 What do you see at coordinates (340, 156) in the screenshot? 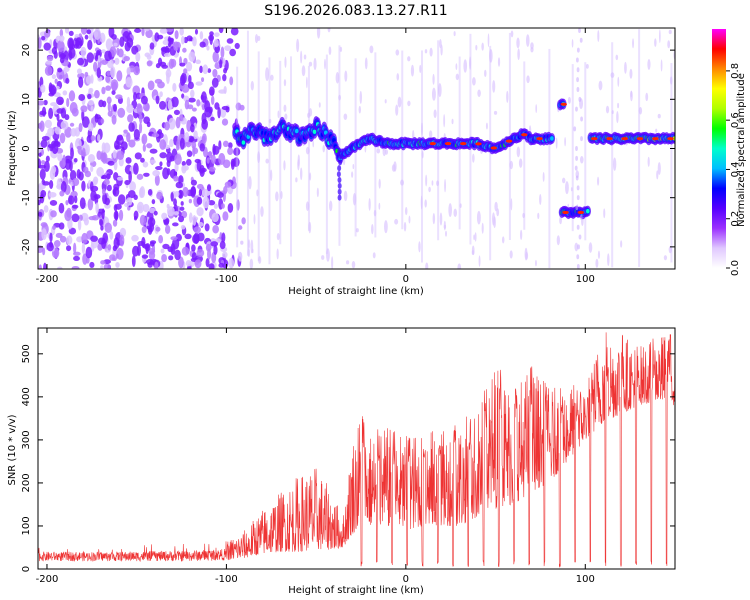
I see `ridge-tail` at bounding box center [340, 156].